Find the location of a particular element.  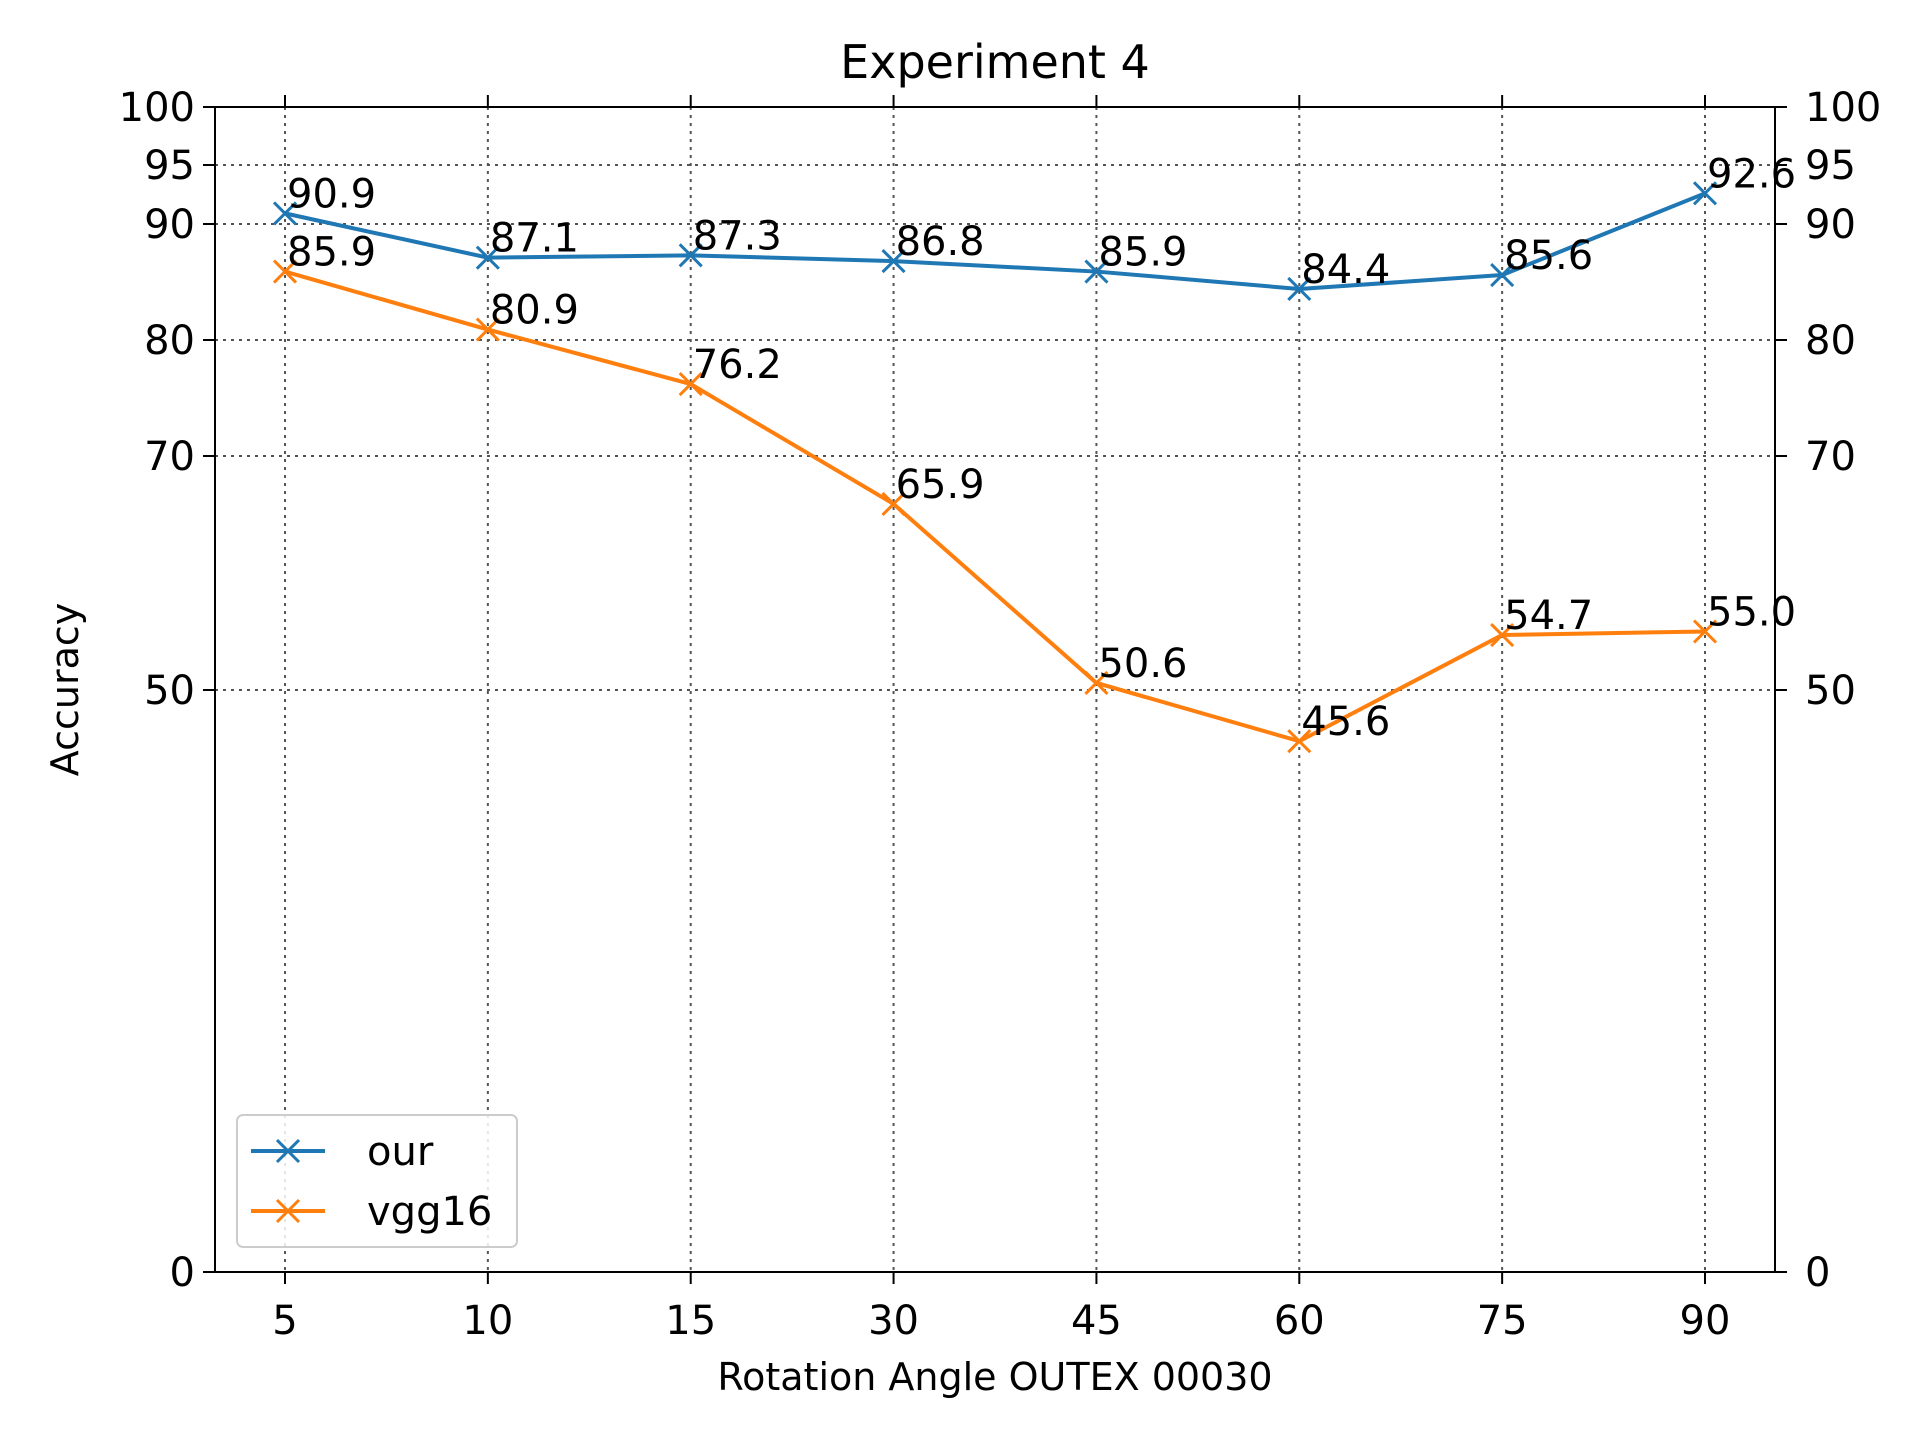

y-tick-label: 70 is located at coordinates (169, 457).